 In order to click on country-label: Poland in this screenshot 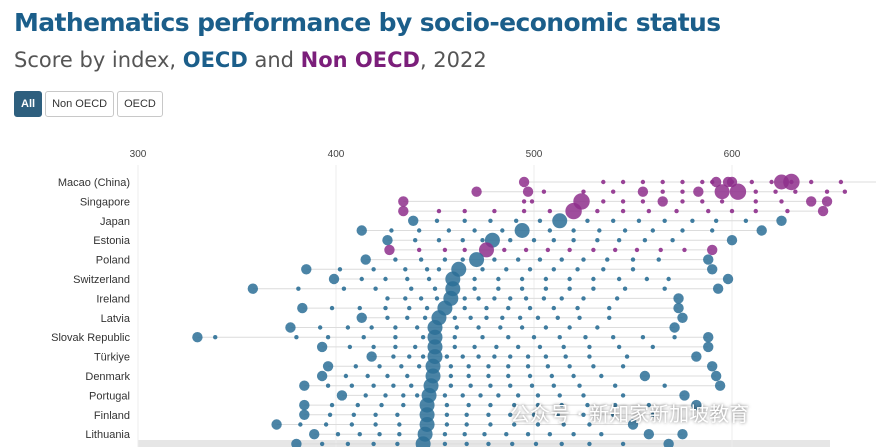, I will do `click(113, 261)`.